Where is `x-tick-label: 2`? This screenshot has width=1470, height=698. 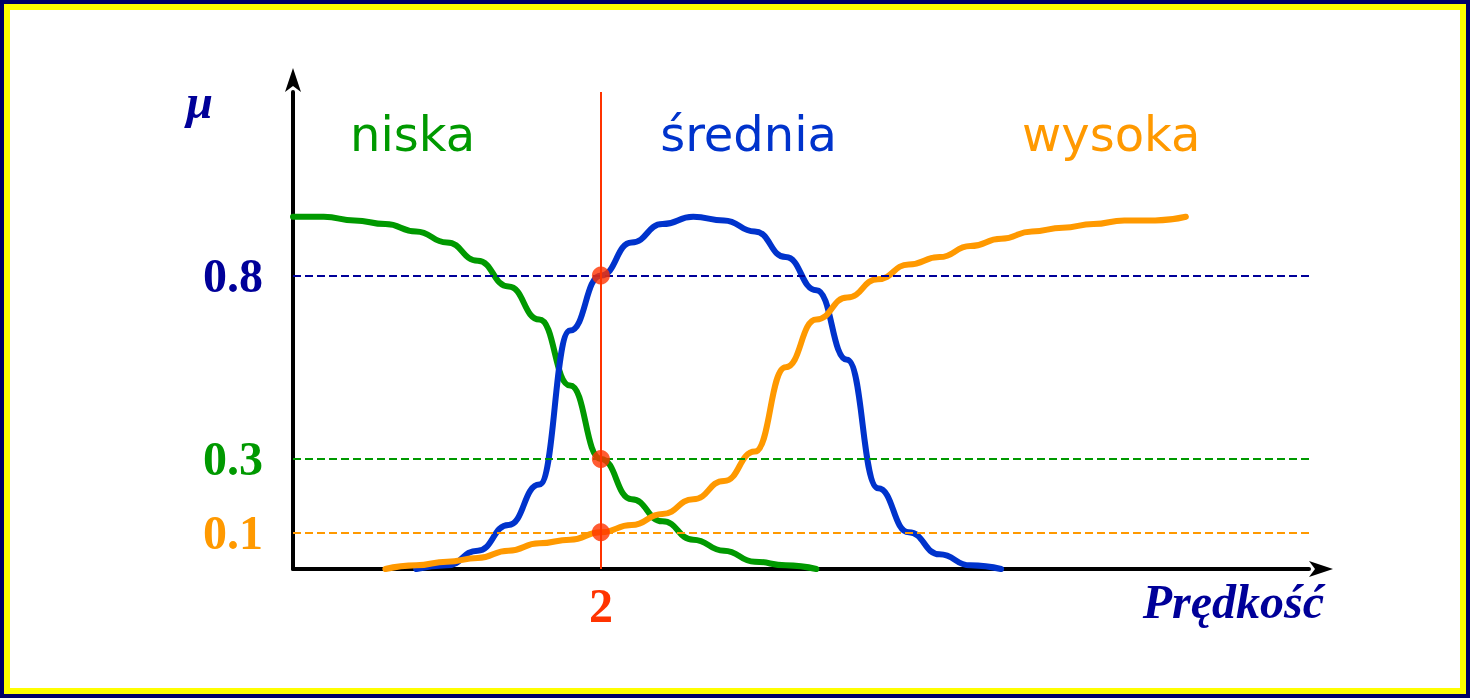
x-tick-label: 2 is located at coordinates (600, 605).